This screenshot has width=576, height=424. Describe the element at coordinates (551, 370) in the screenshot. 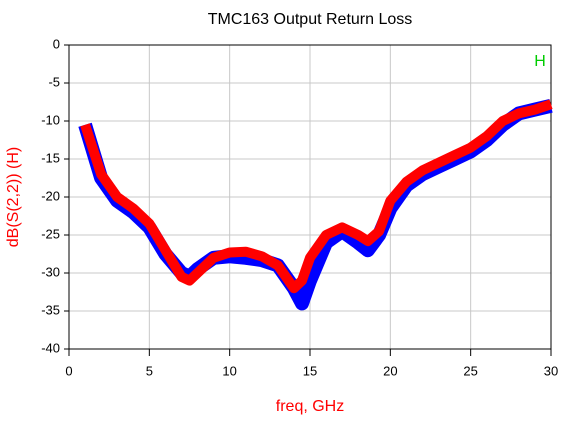

I see `x-tick-label: 30` at that location.